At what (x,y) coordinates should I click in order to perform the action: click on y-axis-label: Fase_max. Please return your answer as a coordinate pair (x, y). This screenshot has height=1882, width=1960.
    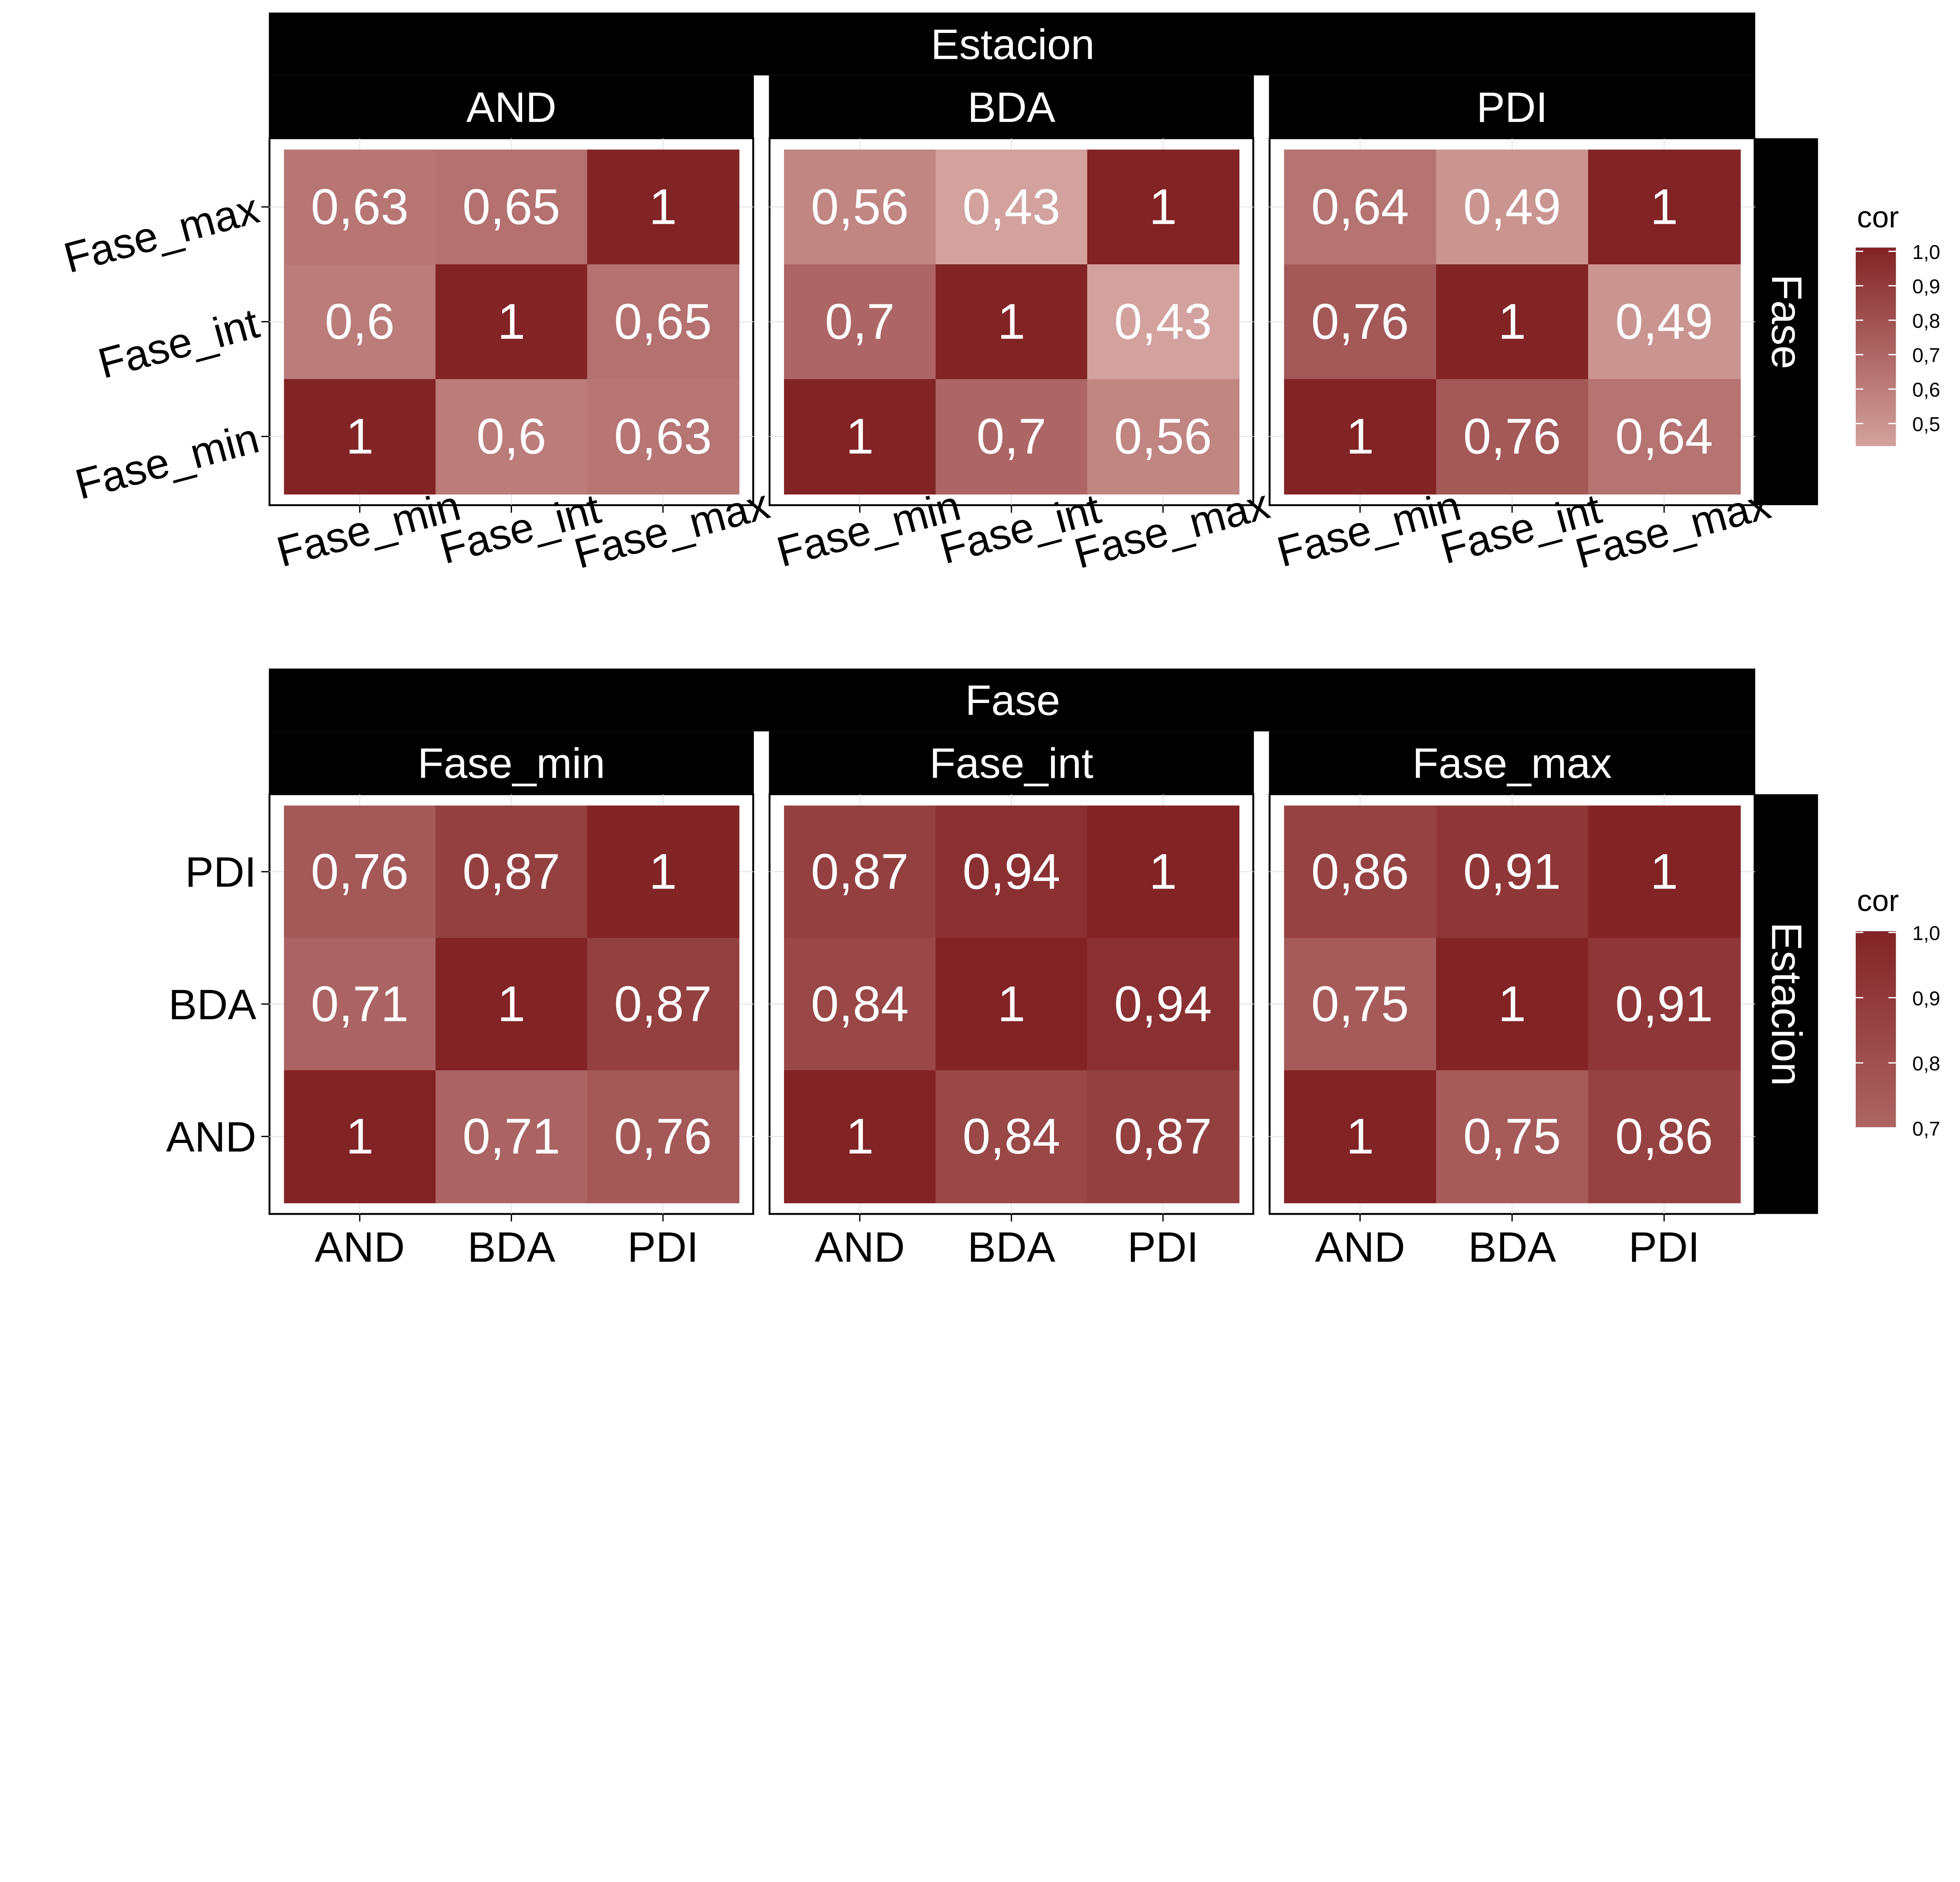
    Looking at the image, I should click on (161, 233).